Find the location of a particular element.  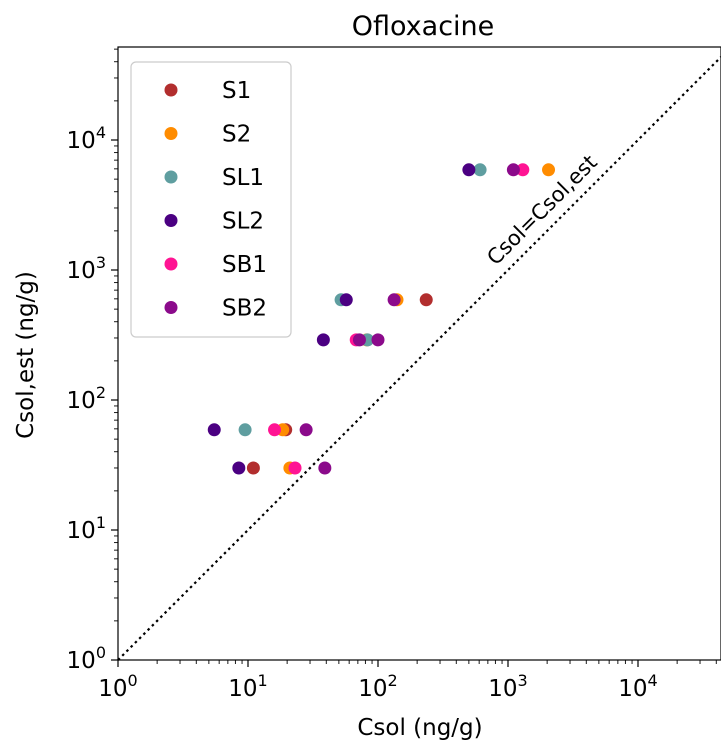

legend-marker-s2 is located at coordinates (171, 133).